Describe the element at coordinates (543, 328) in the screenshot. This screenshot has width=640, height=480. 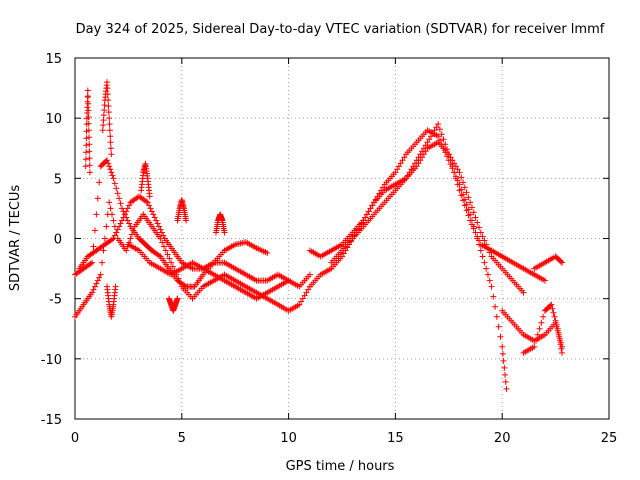
I see `series-trace-j` at that location.